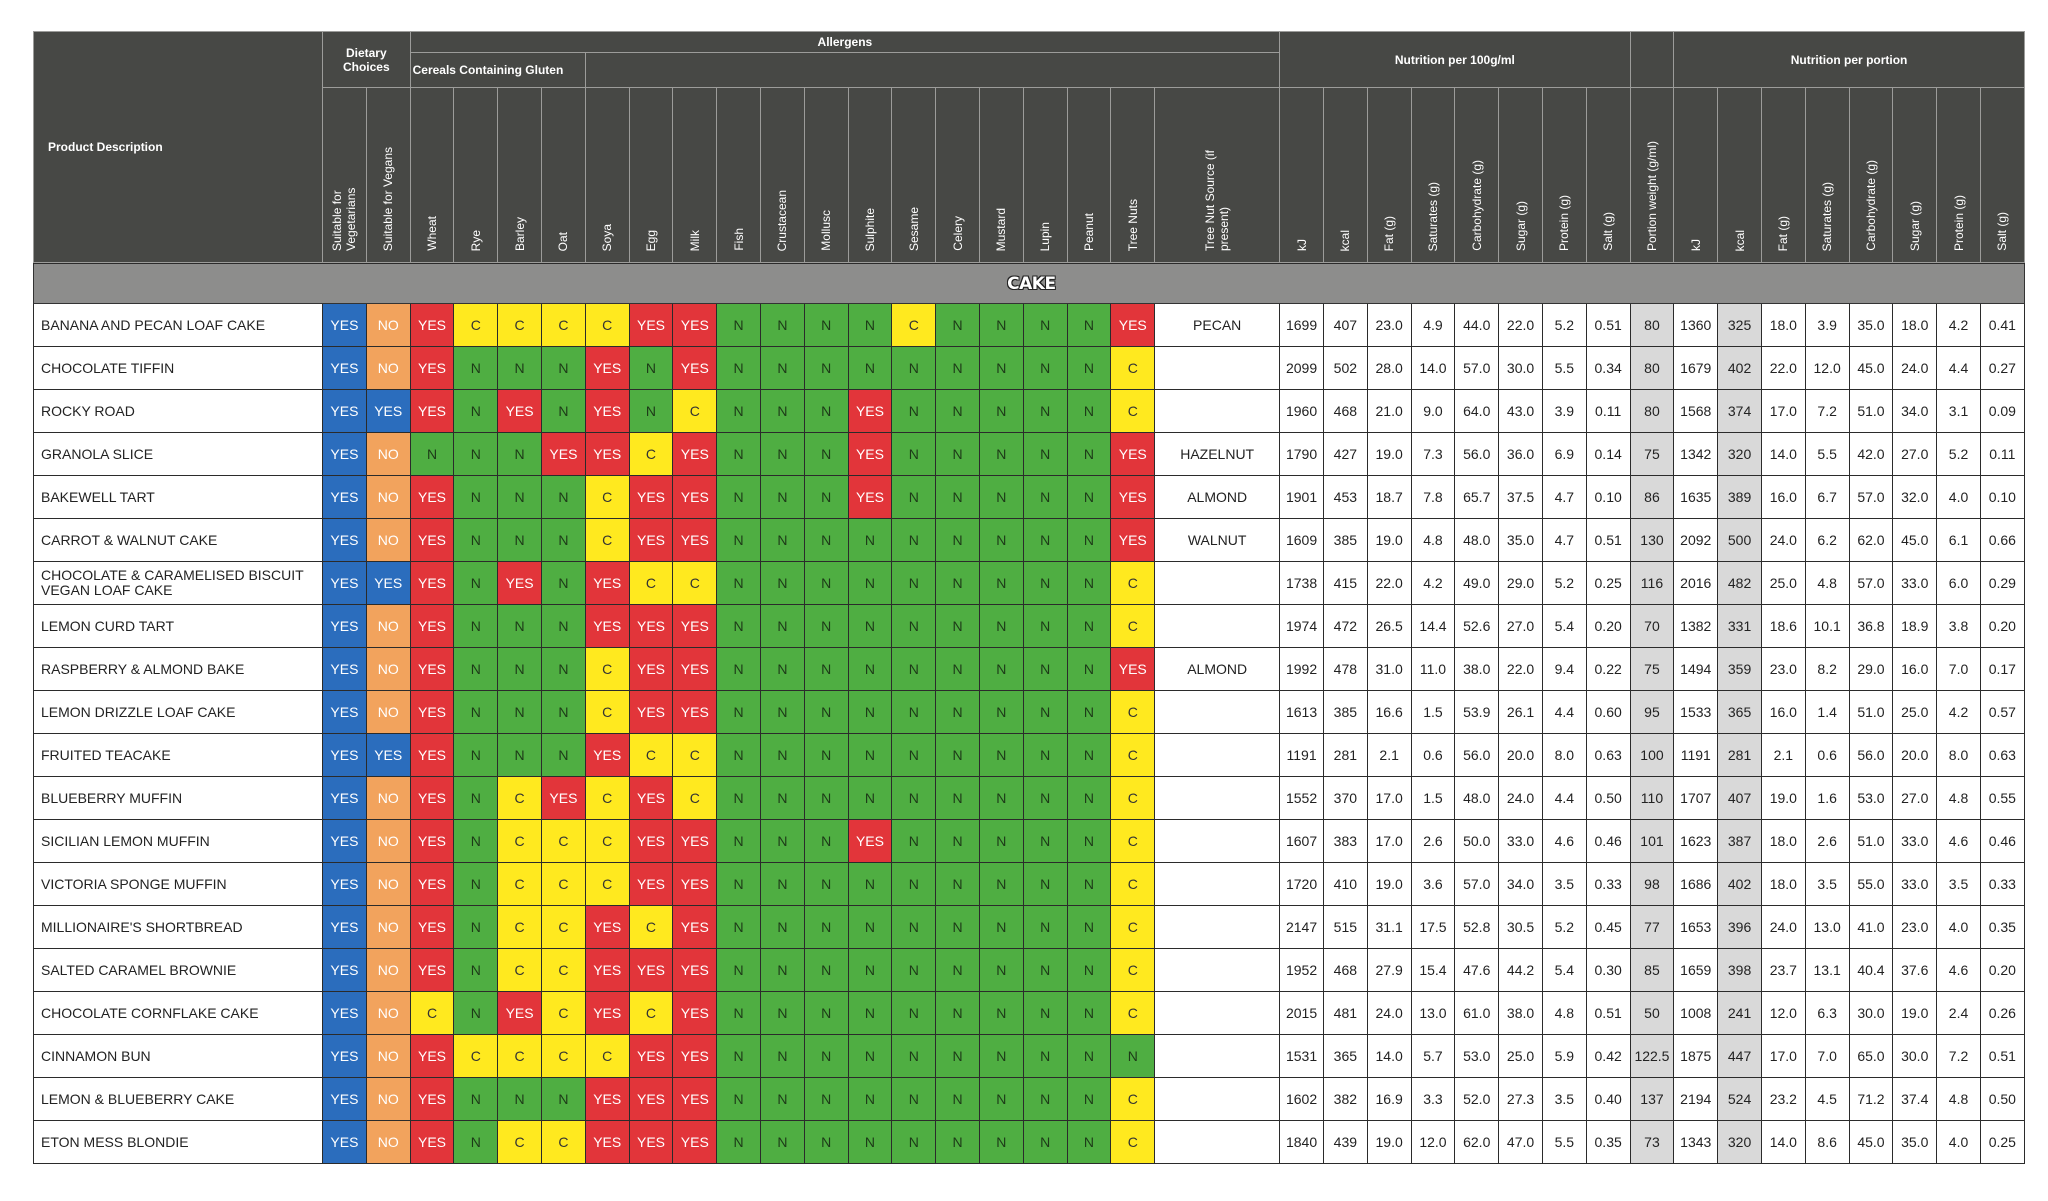  I want to click on cell: 4.8, so click(1433, 540).